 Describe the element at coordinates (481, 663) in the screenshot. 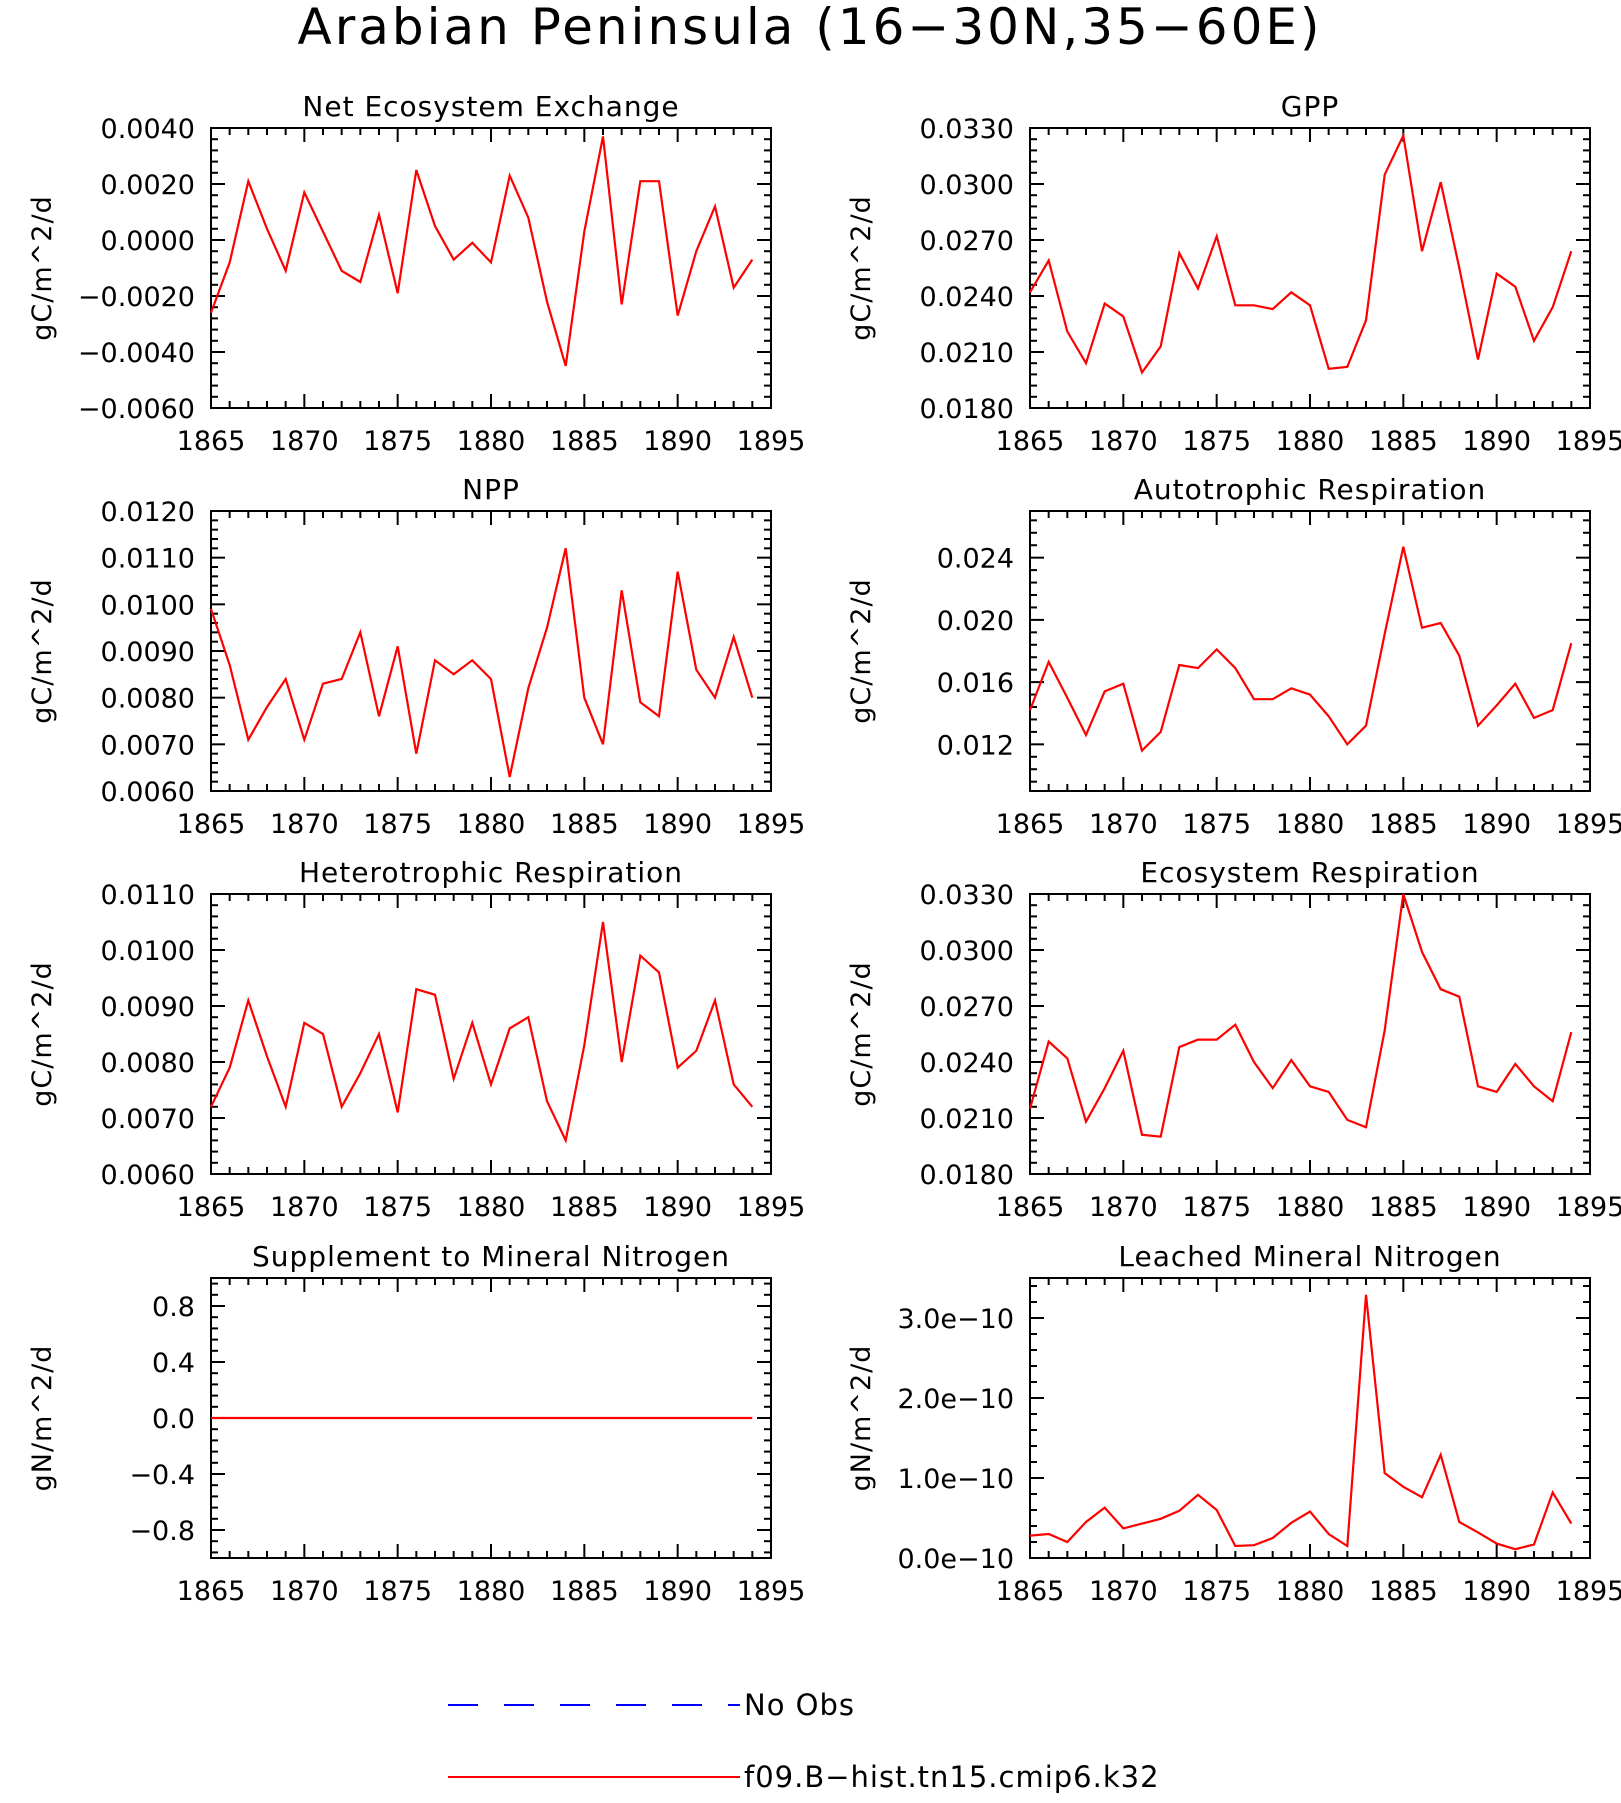

I see `series-line-npp` at that location.